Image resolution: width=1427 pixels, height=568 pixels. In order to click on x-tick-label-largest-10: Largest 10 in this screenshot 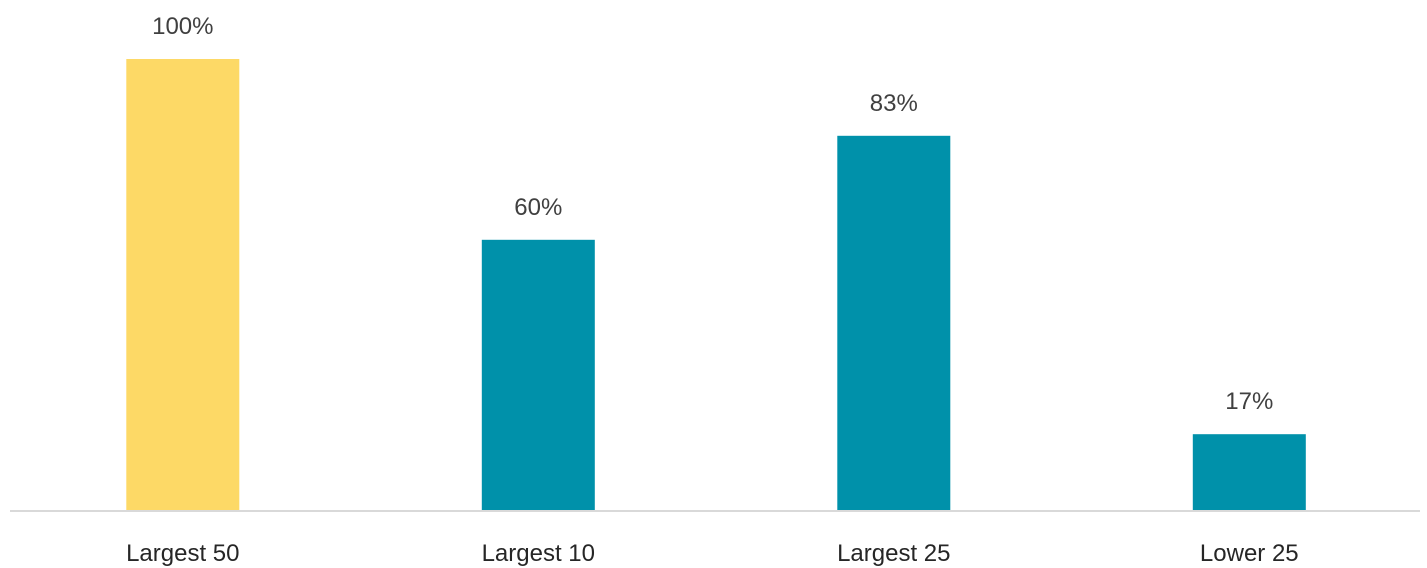, I will do `click(538, 553)`.